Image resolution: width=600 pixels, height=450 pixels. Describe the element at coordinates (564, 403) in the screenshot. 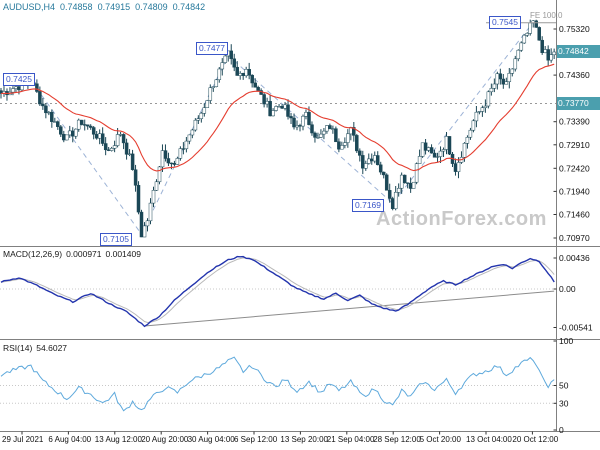

I see `svg-text: 30` at that location.